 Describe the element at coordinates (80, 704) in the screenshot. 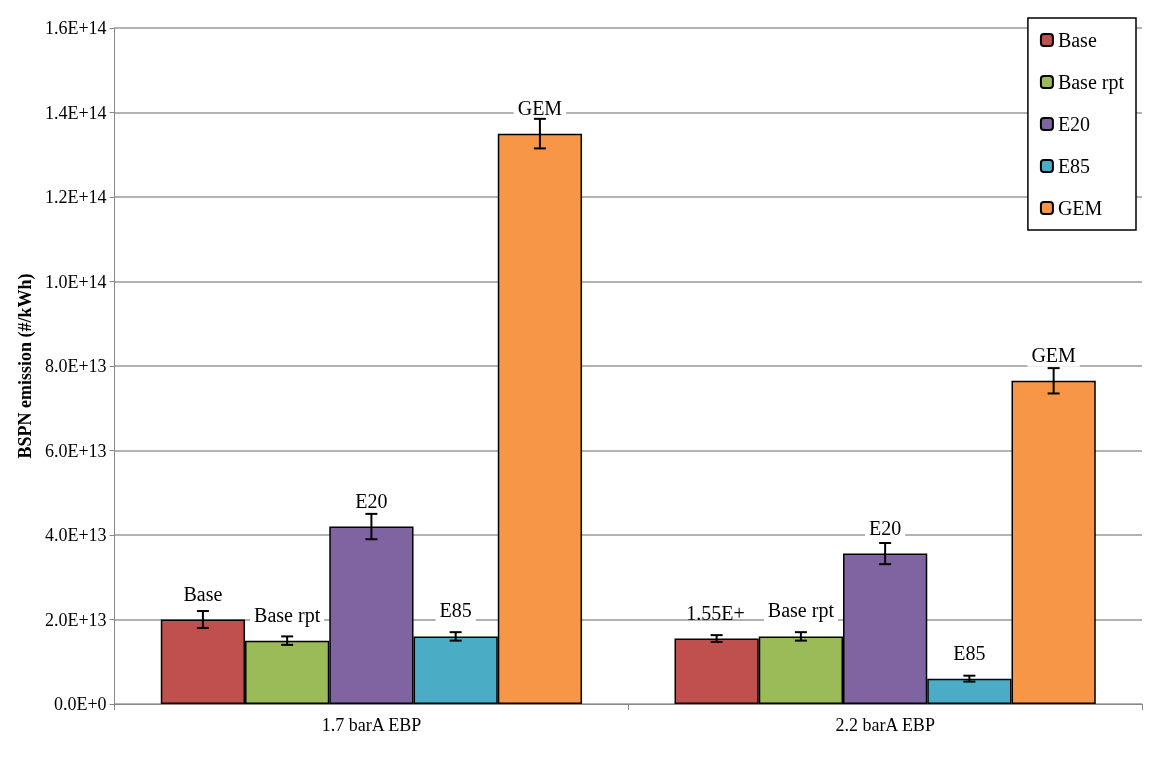

I see `y-tick-label: 0.0E+0` at that location.